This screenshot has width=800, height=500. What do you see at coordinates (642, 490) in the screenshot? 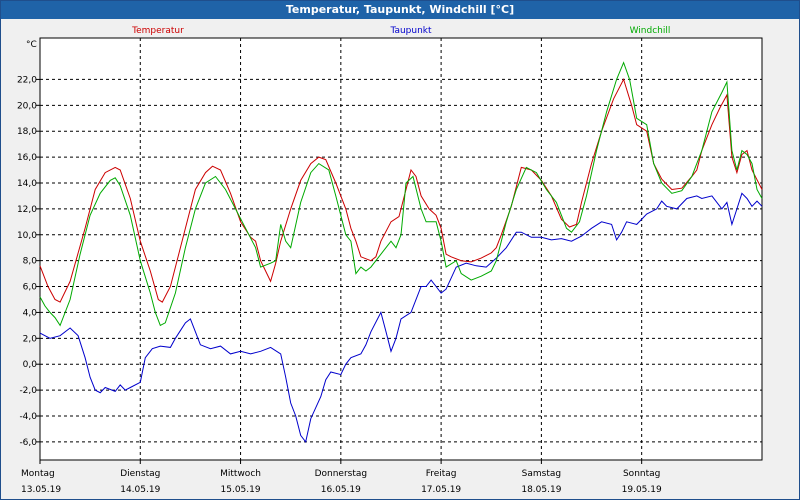
I see `x-tick-date-label: 19.05.19` at bounding box center [642, 490].